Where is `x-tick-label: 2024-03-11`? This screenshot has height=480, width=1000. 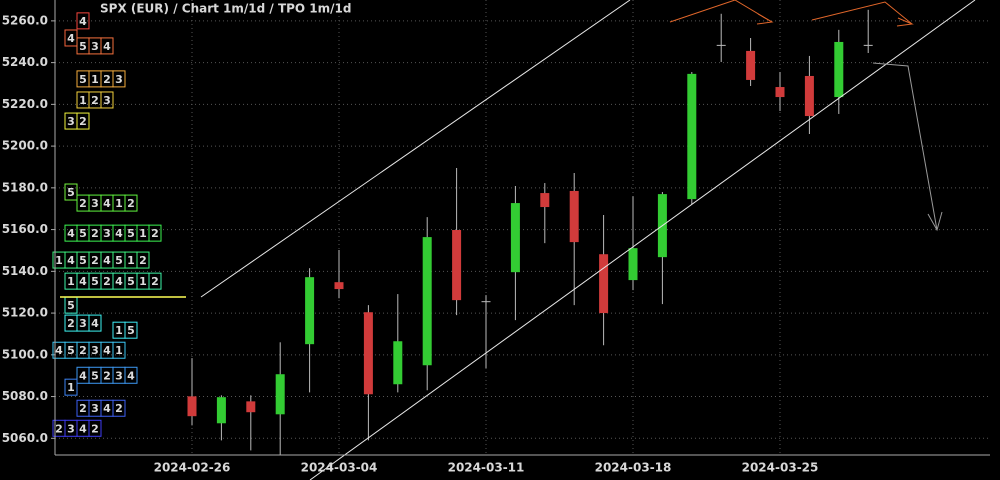
x-tick-label: 2024-03-11 is located at coordinates (486, 468).